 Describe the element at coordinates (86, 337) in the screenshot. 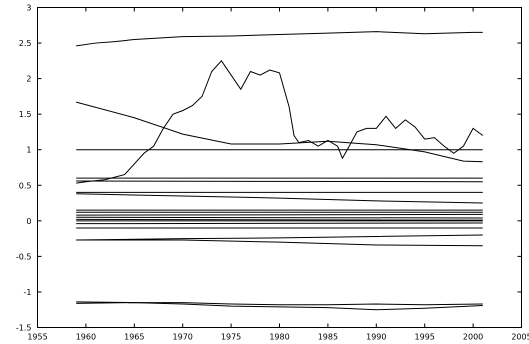

I see `x-tick-label: 1960` at that location.